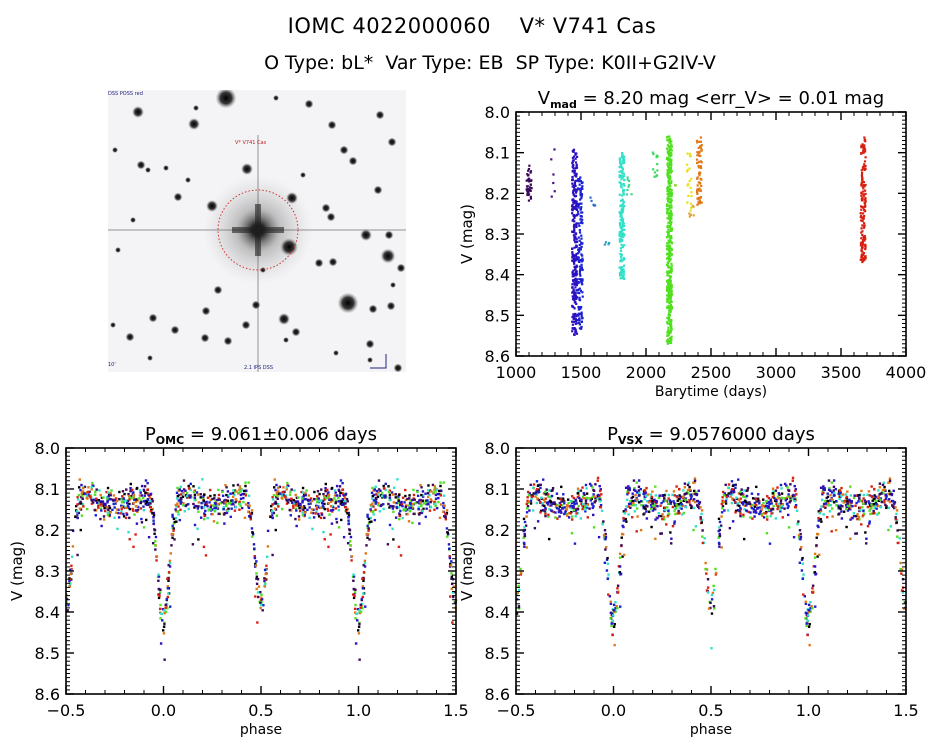  I want to click on scale-label: 10', so click(112, 365).